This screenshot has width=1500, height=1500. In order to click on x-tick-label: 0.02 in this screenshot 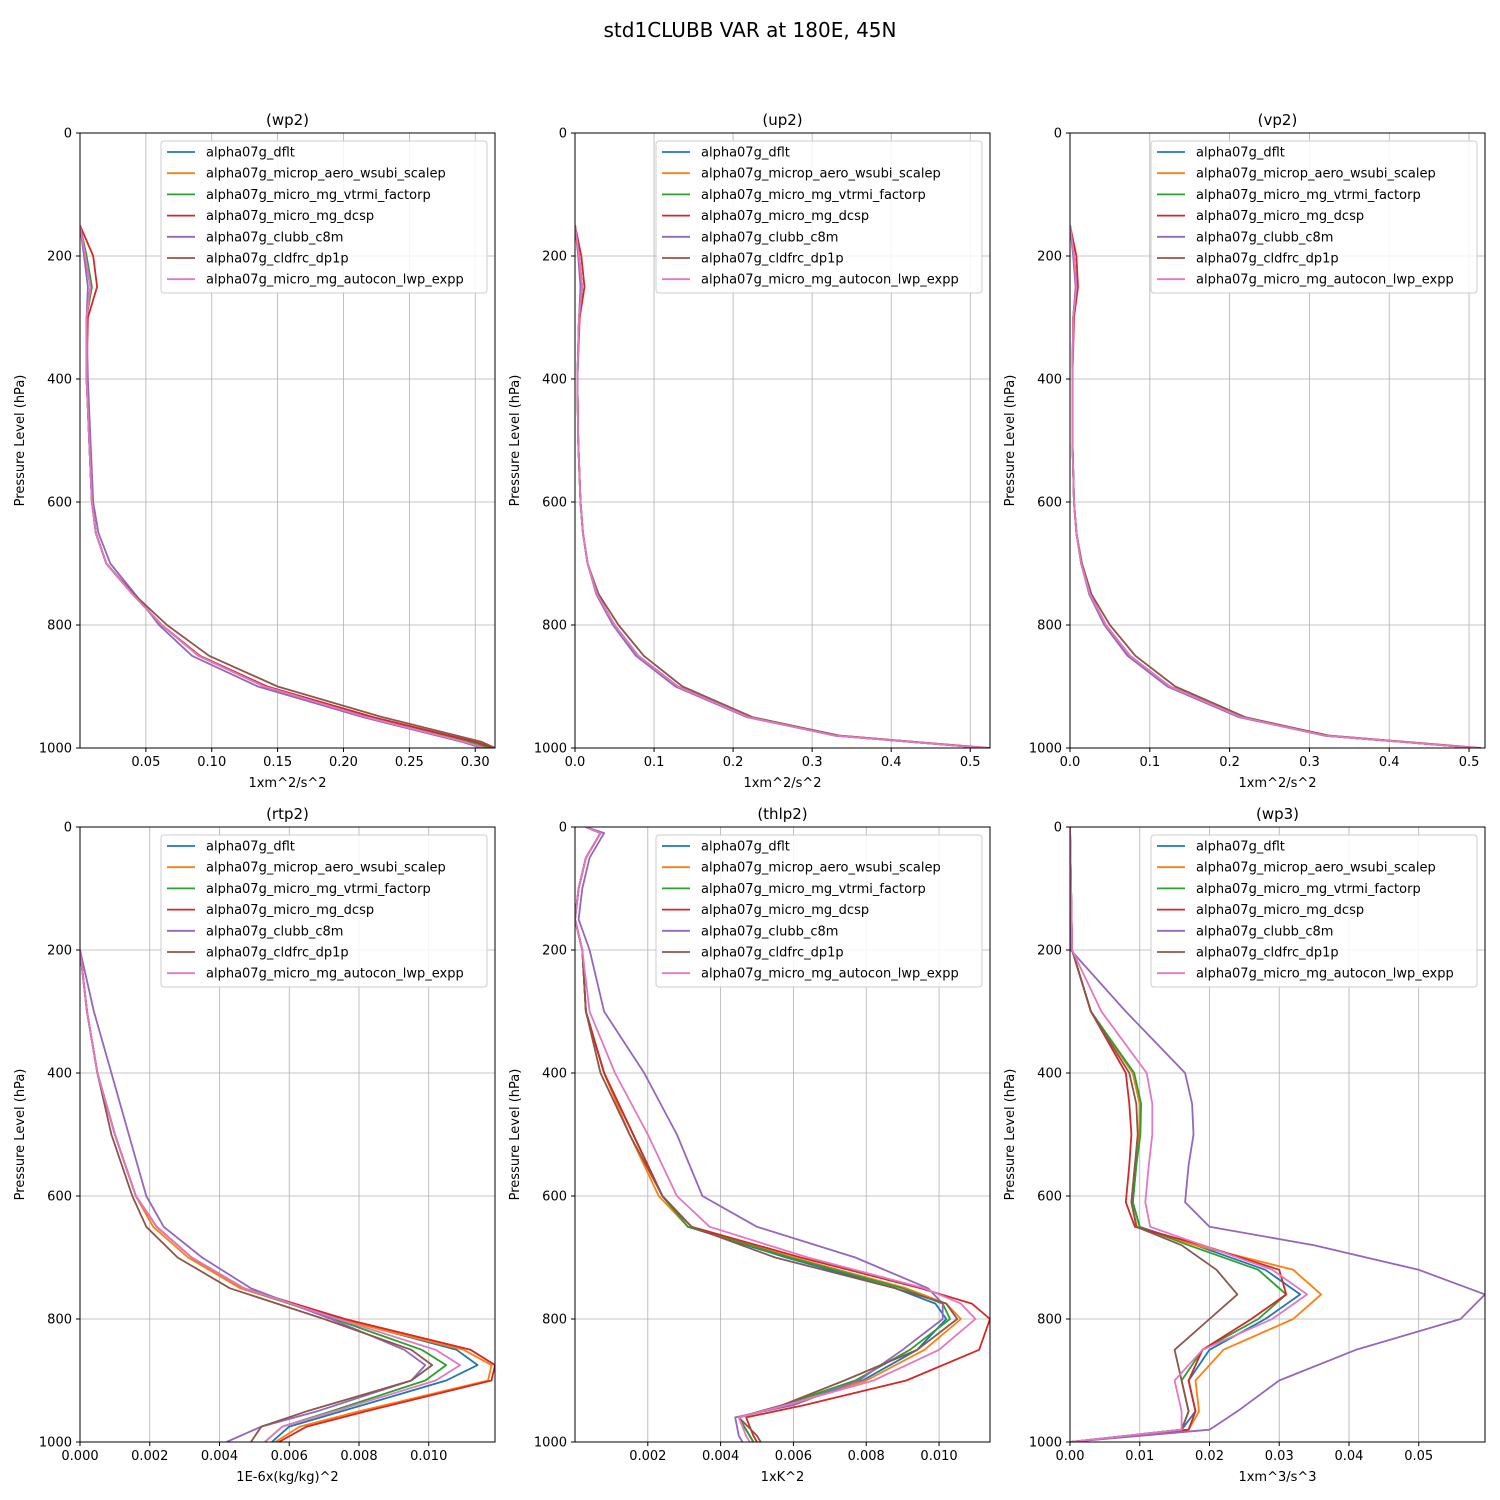, I will do `click(1209, 1456)`.